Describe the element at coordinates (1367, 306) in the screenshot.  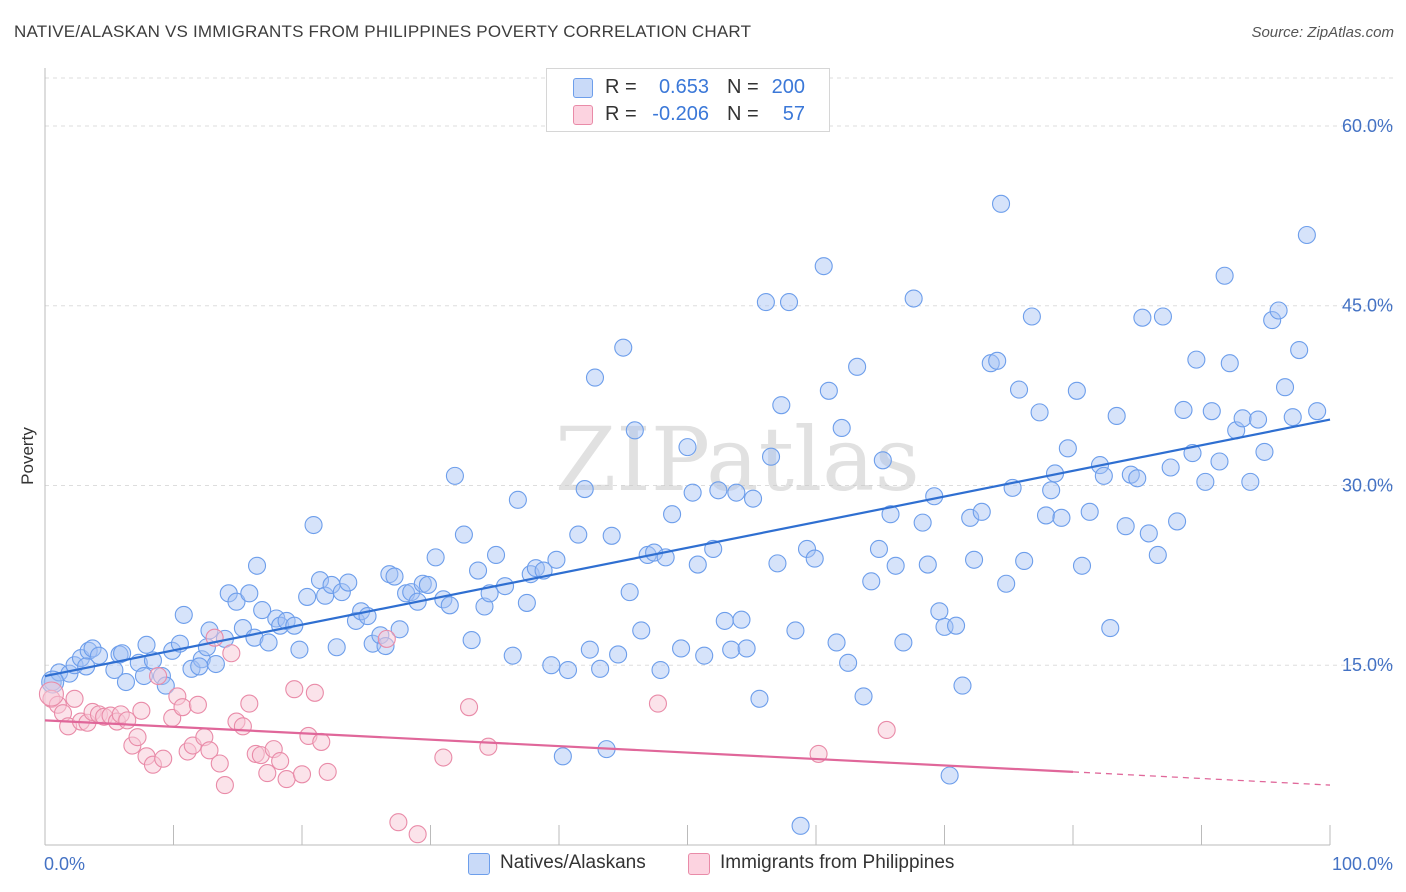
I see `y-tick-label: 45.0%` at that location.